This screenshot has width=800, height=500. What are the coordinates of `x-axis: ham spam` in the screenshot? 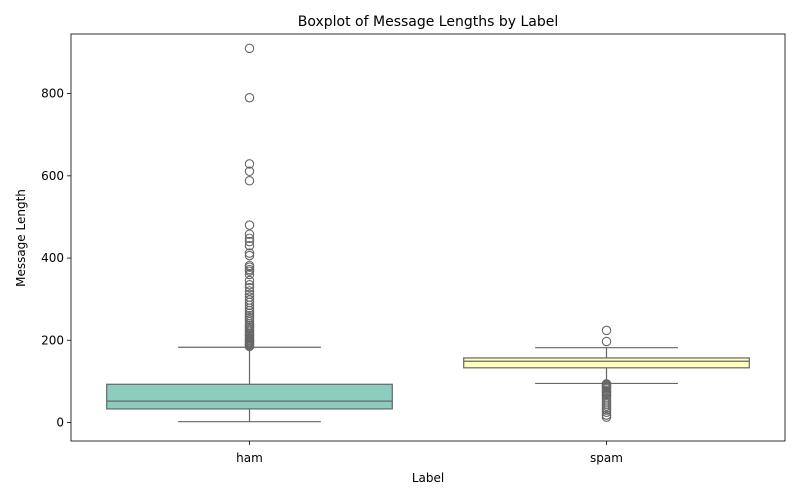 It's located at (429, 453).